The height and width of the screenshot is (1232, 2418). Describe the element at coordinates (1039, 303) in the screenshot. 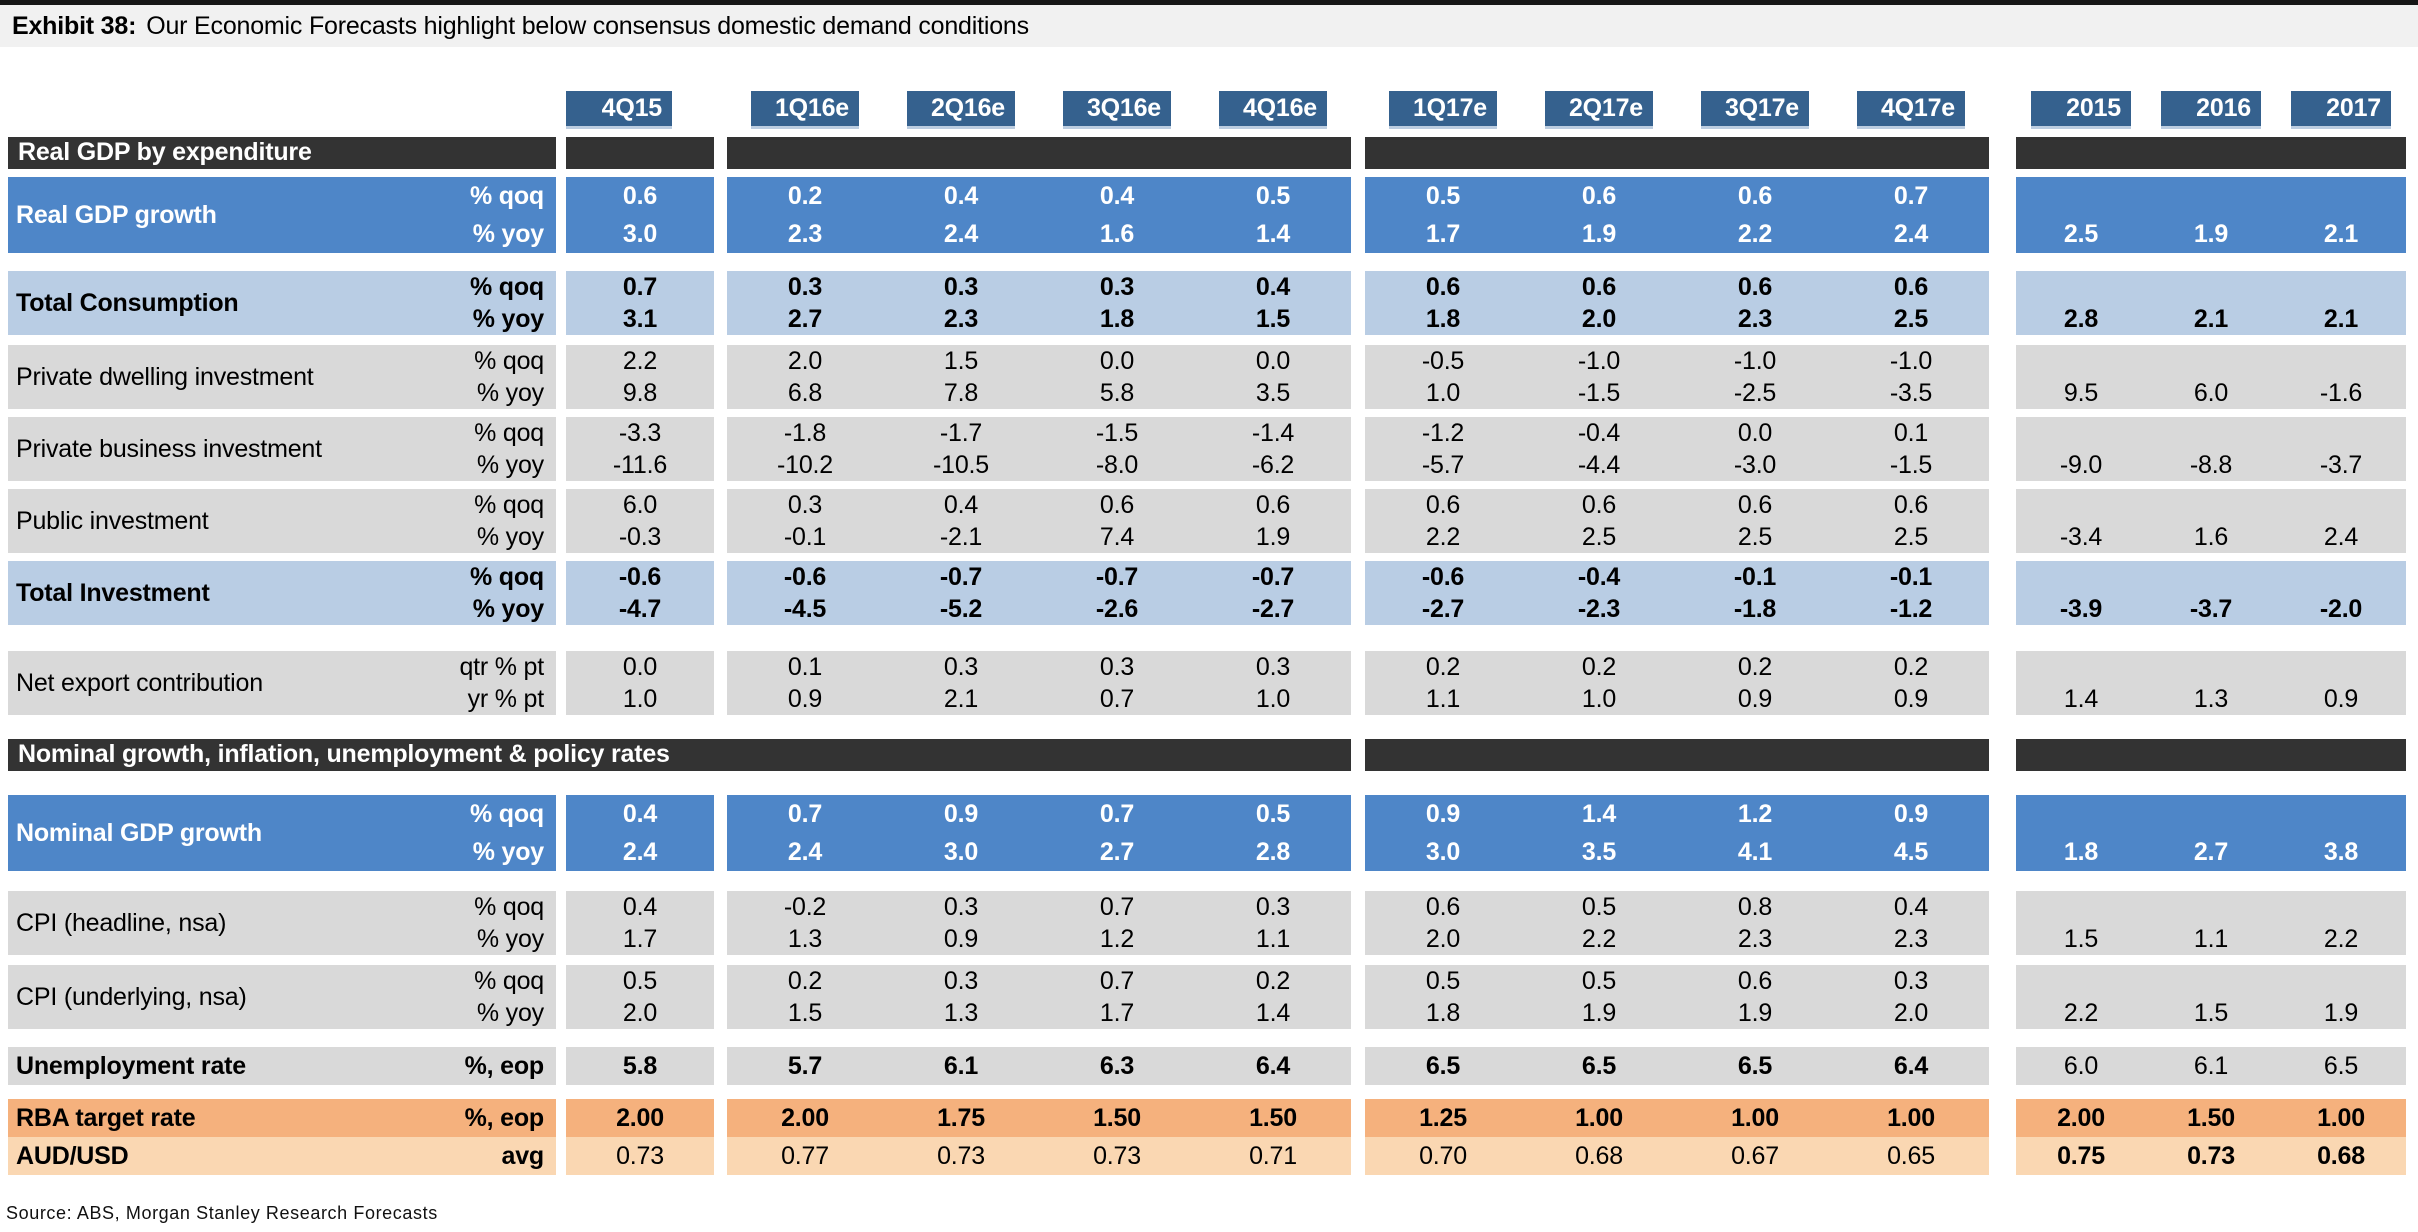

I see `group-2016: 0.3 2.7 0.3 2.3 0.3 1.8 0.4 1.5` at that location.